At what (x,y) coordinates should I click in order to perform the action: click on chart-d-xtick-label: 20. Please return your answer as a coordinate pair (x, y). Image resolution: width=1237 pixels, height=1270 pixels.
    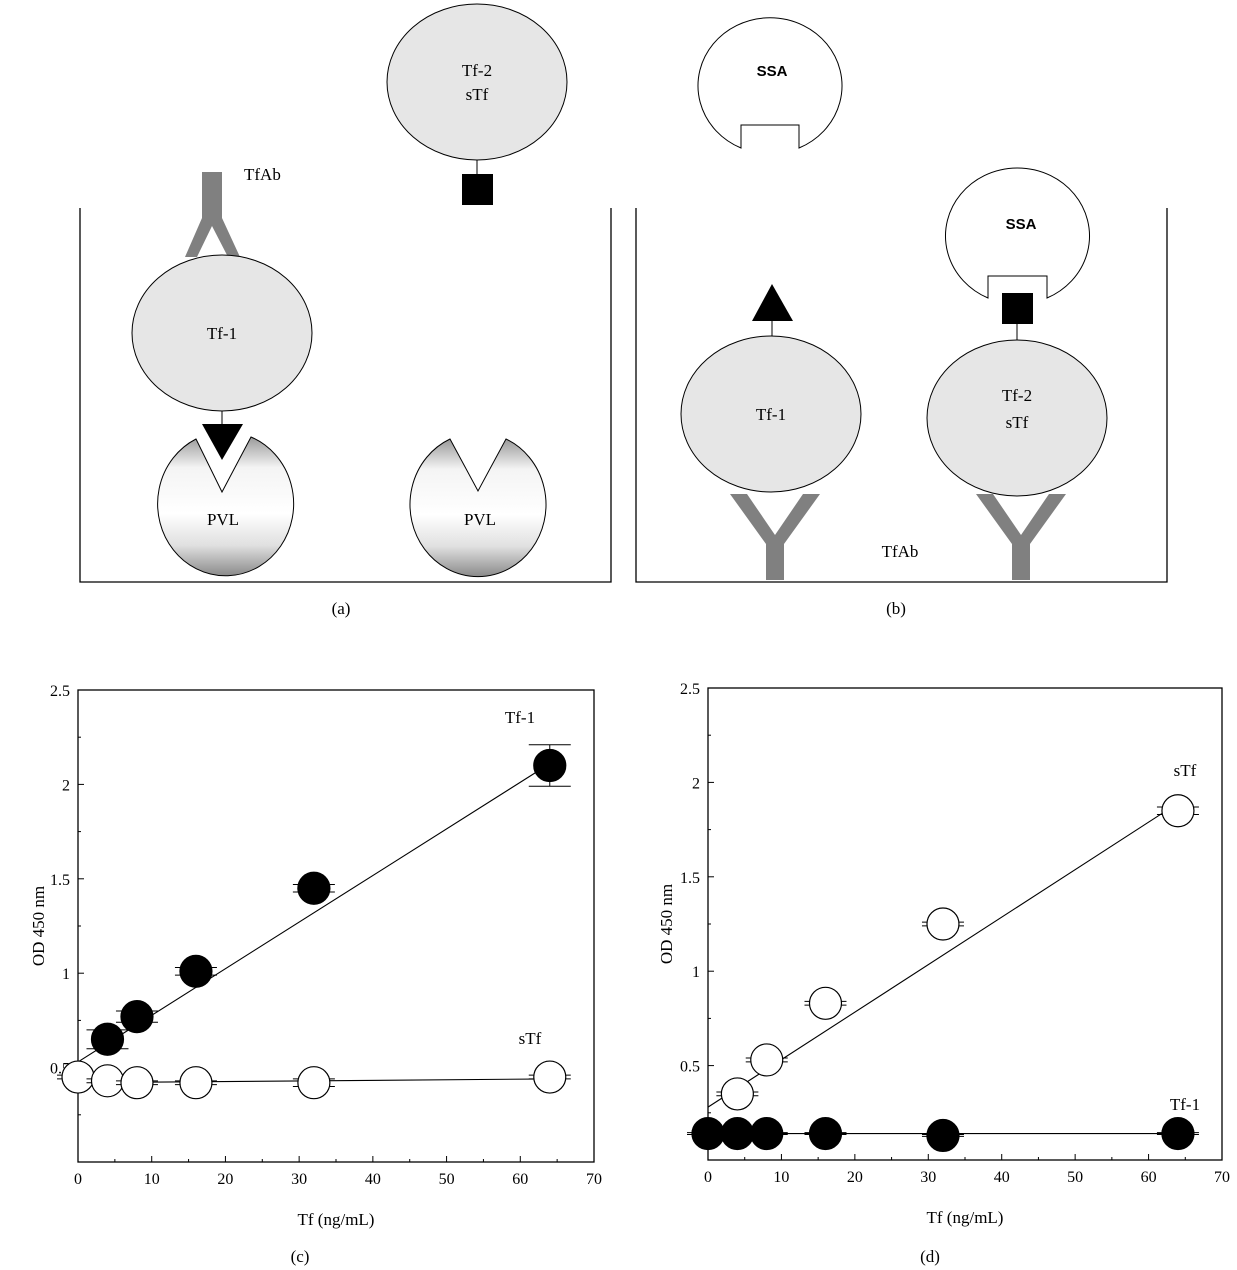
    Looking at the image, I should click on (855, 1177).